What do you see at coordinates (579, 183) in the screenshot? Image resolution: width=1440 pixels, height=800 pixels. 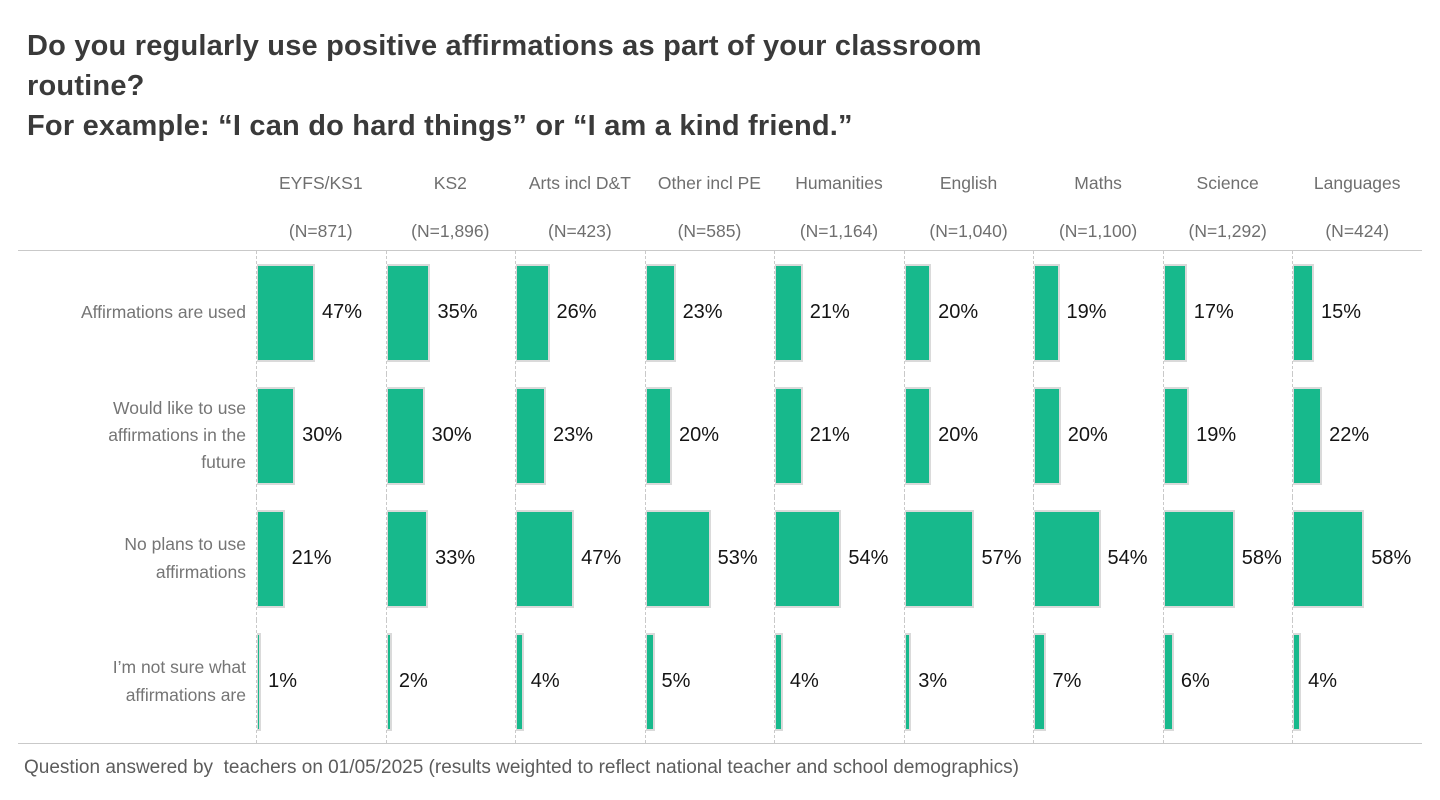 I see `column-header-label: Arts incl D&T` at bounding box center [579, 183].